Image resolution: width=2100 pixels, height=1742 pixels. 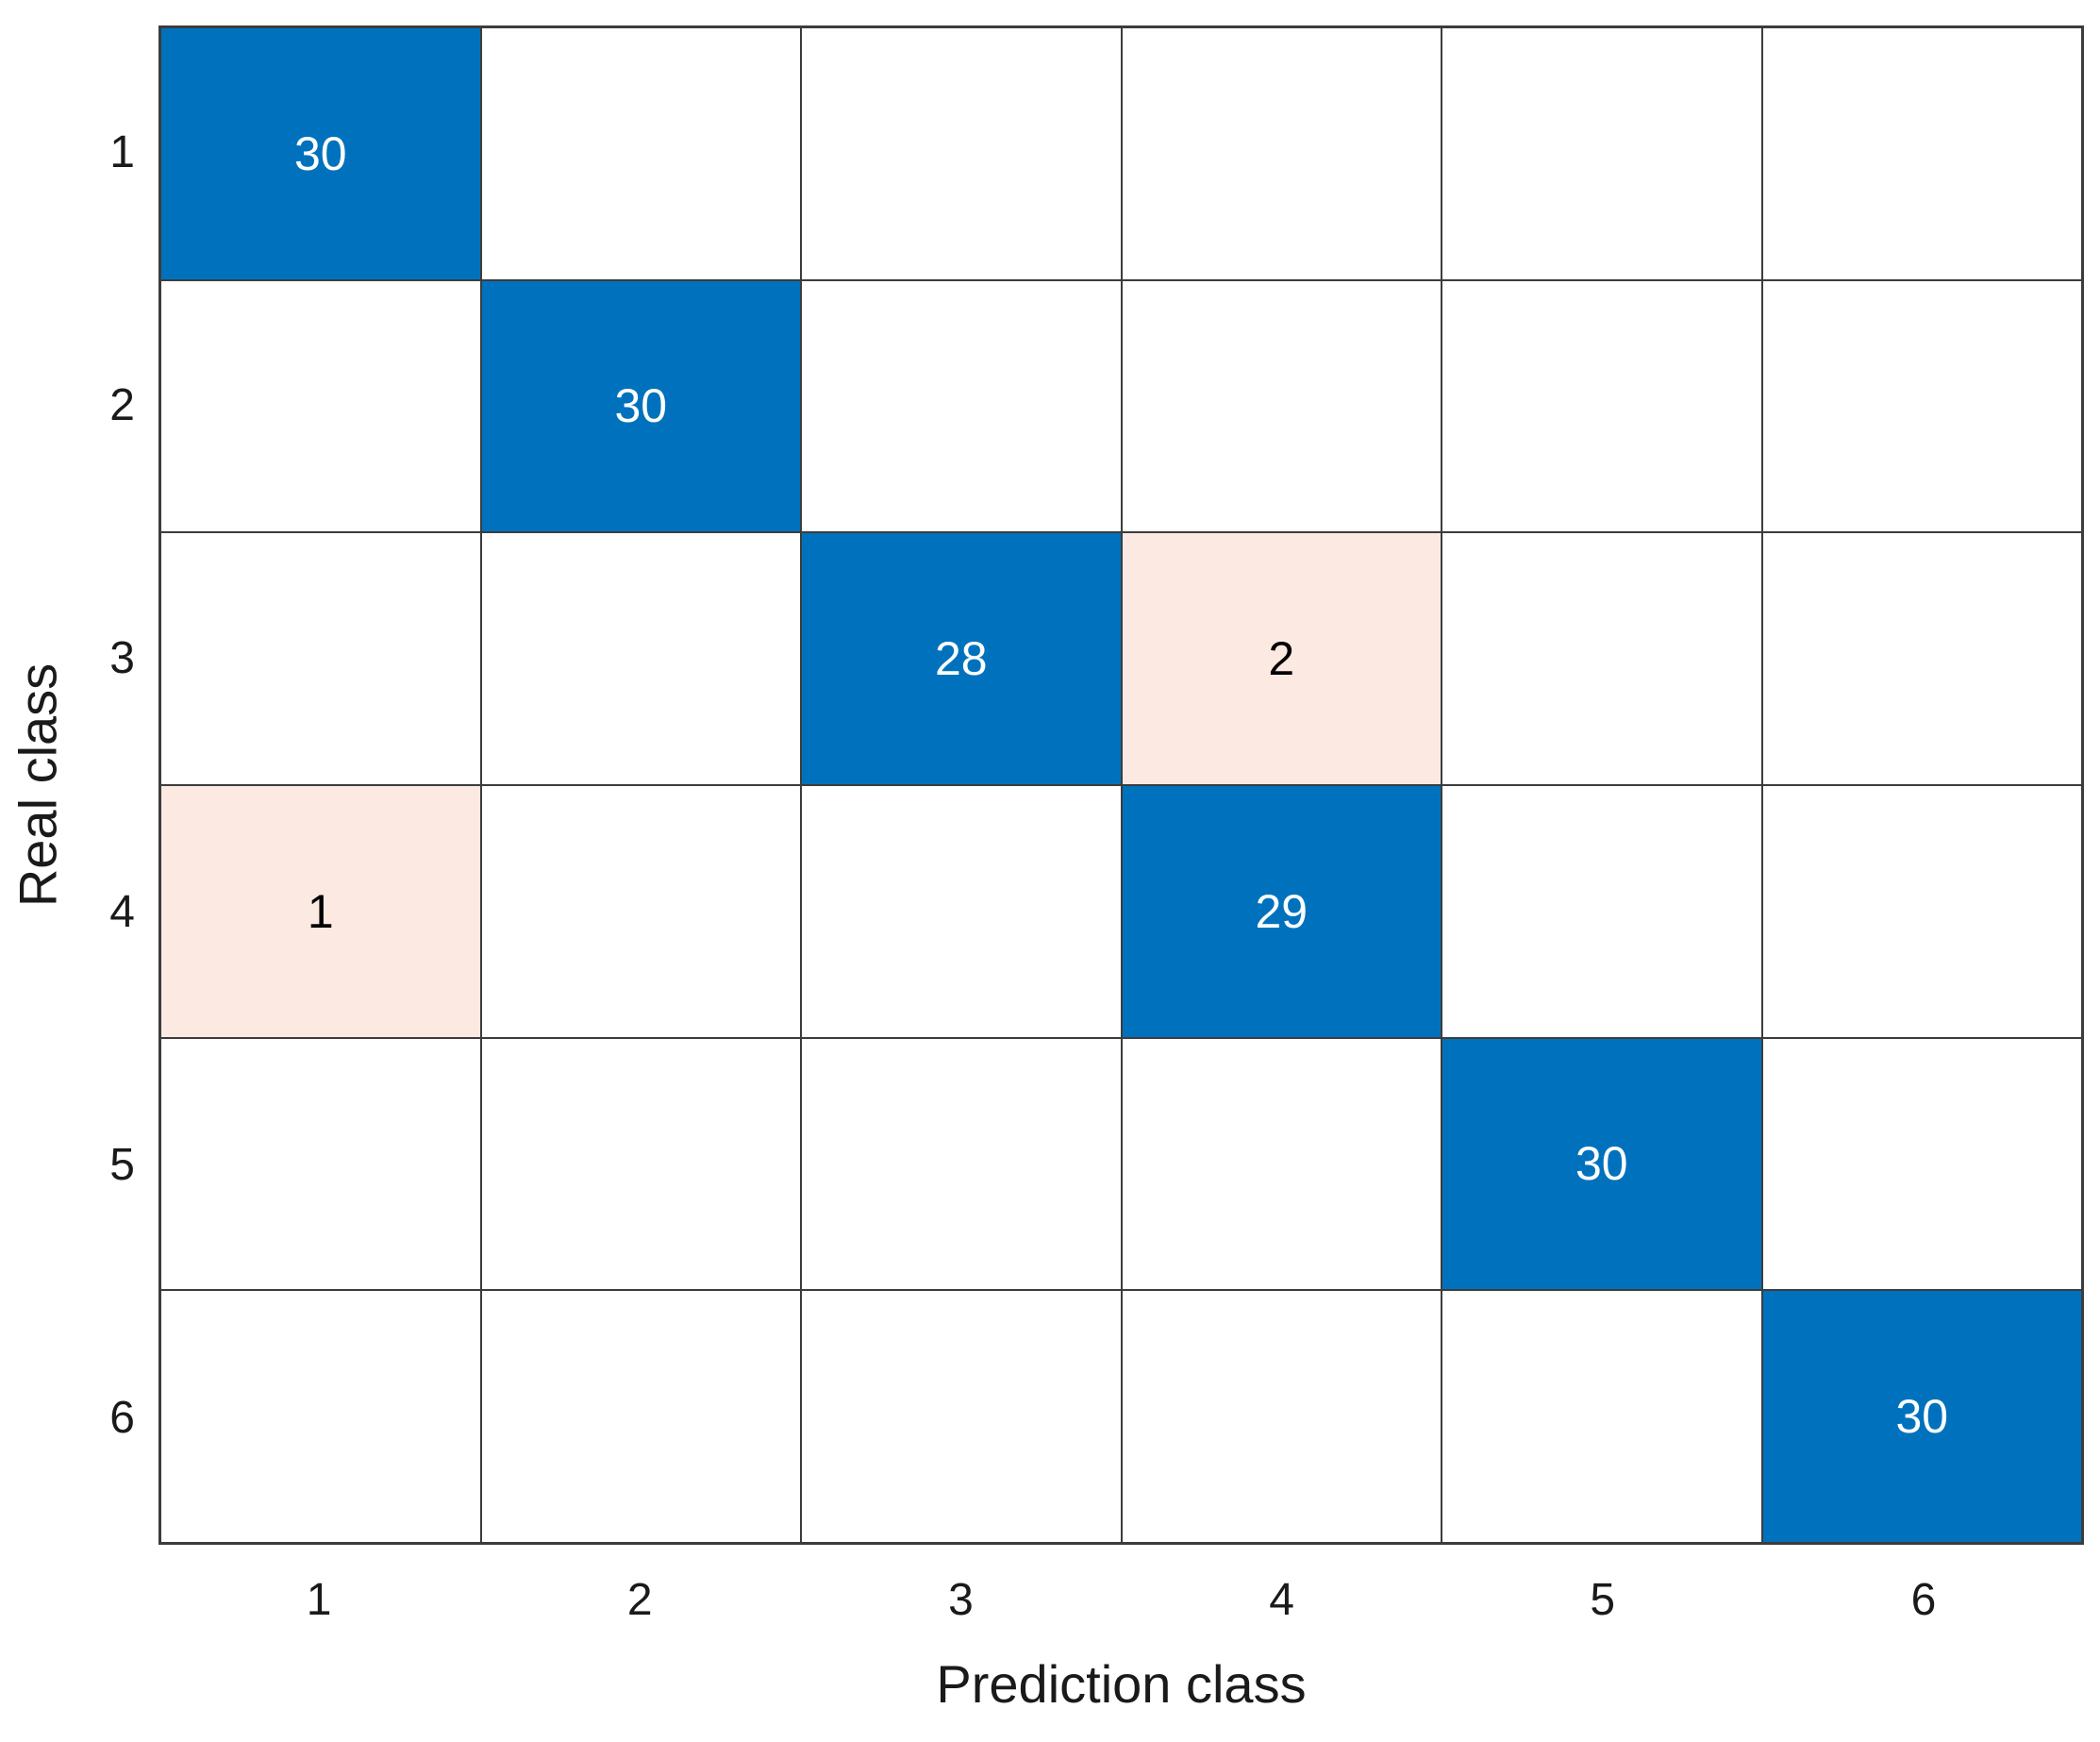 I want to click on matrix-cell-r5-c3, so click(x=962, y=1164).